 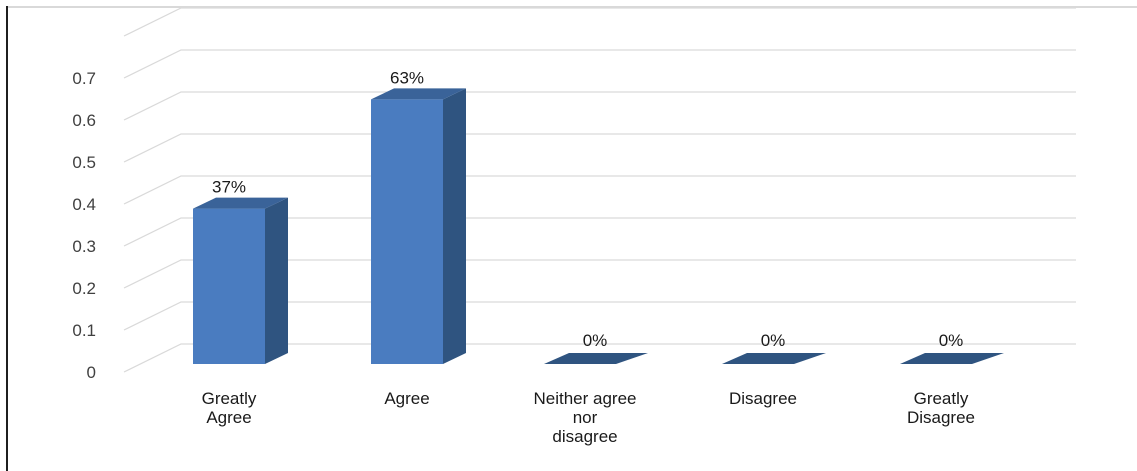 I want to click on y-tick-label: 0.6, so click(x=84, y=120).